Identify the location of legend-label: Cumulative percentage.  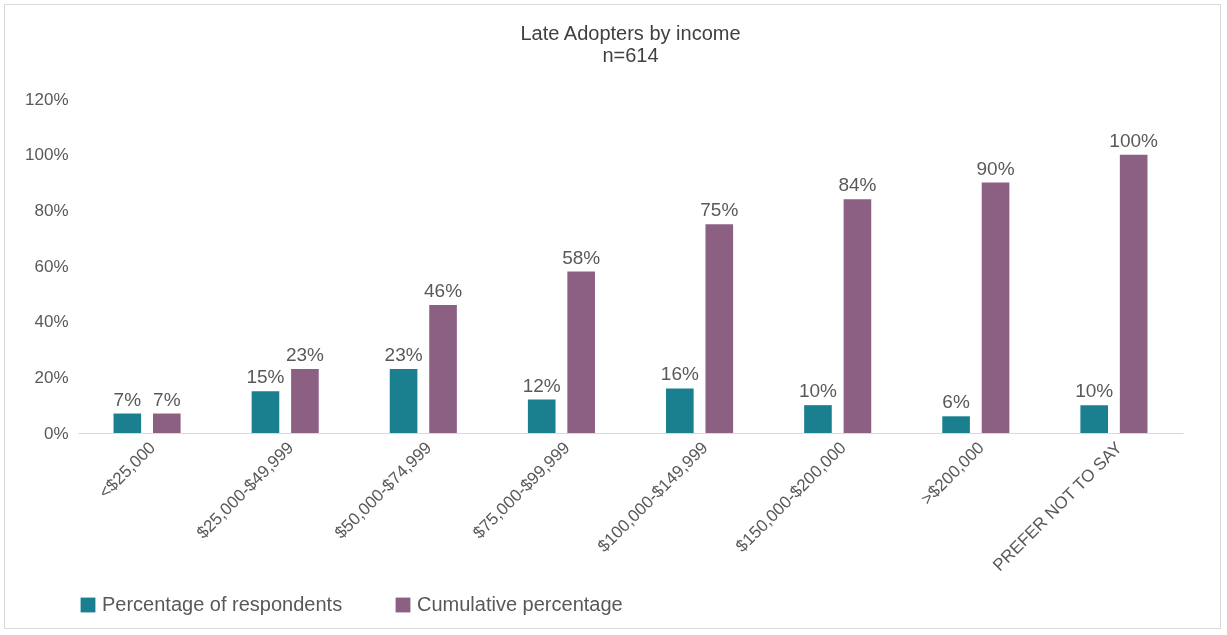
(520, 604).